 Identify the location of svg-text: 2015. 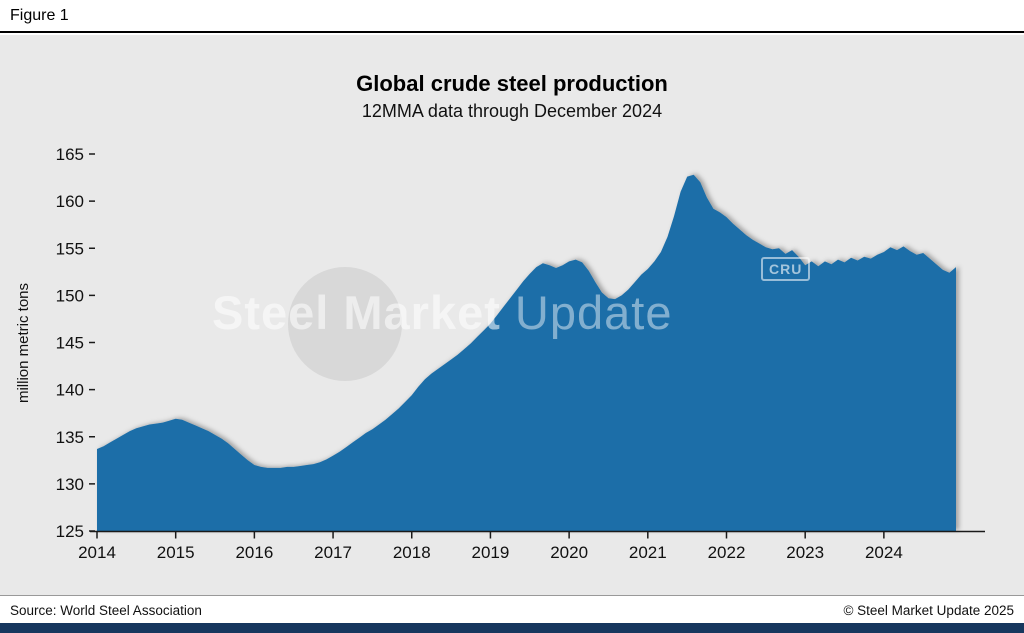
(176, 552).